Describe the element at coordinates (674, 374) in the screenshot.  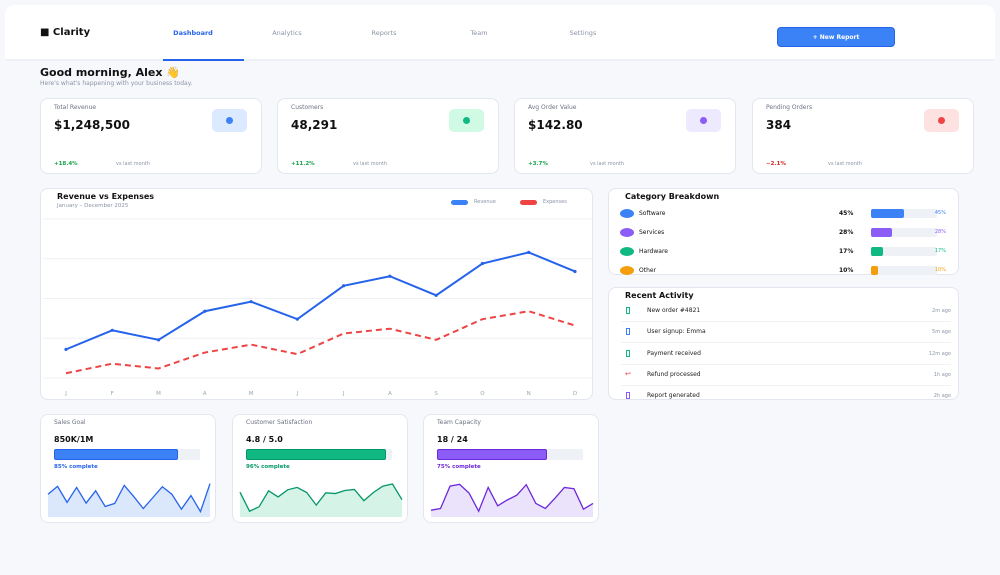
I see `activity-text: Refund processed` at that location.